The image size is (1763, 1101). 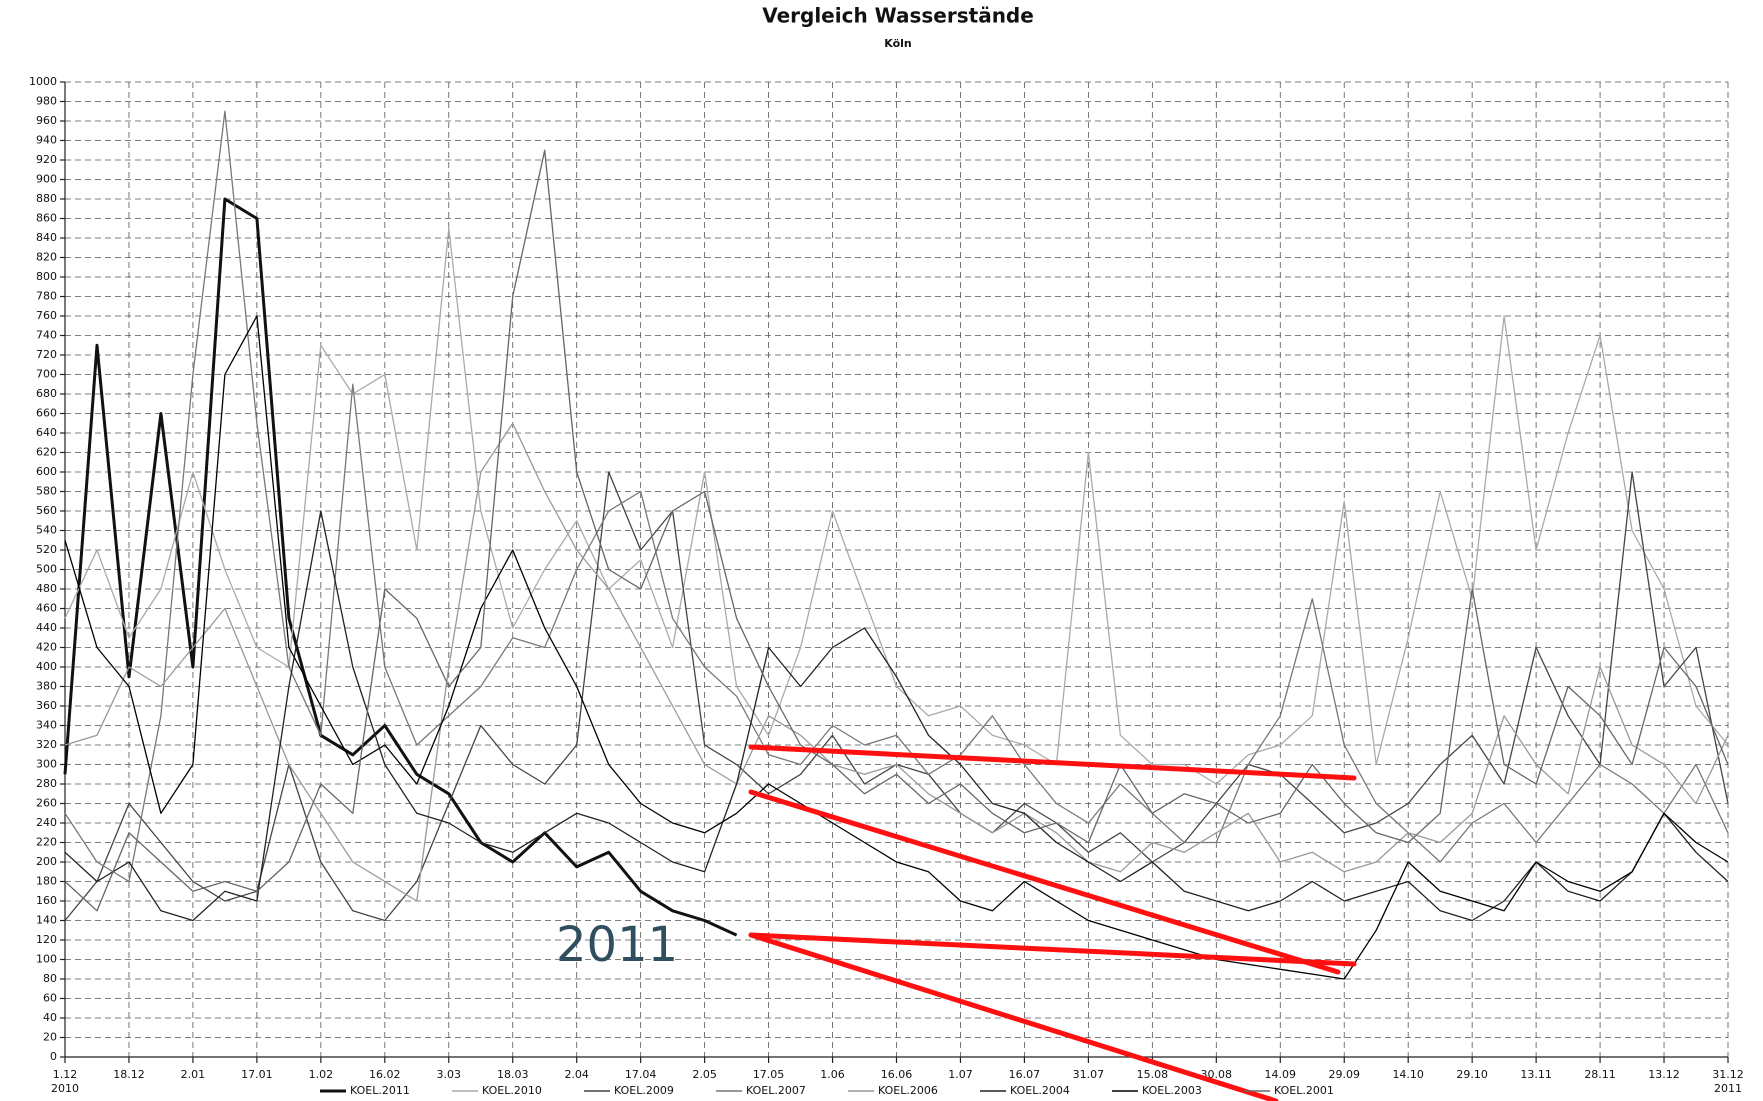 I want to click on trend-annotations, so click(x=1052, y=922).